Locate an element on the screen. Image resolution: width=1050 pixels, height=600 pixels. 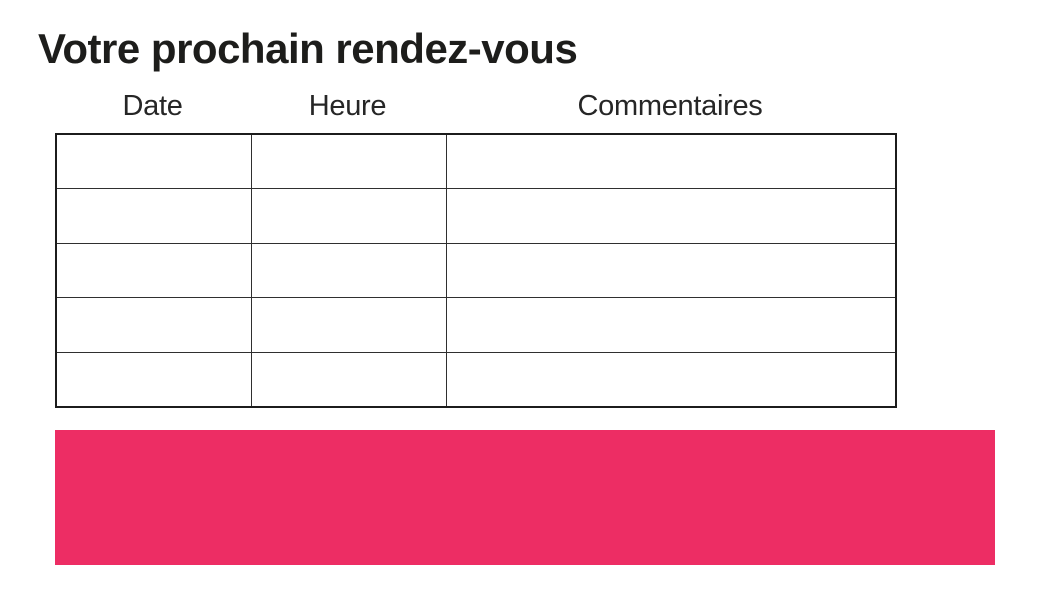
page-title: Votre prochain rendez-vous is located at coordinates (308, 48).